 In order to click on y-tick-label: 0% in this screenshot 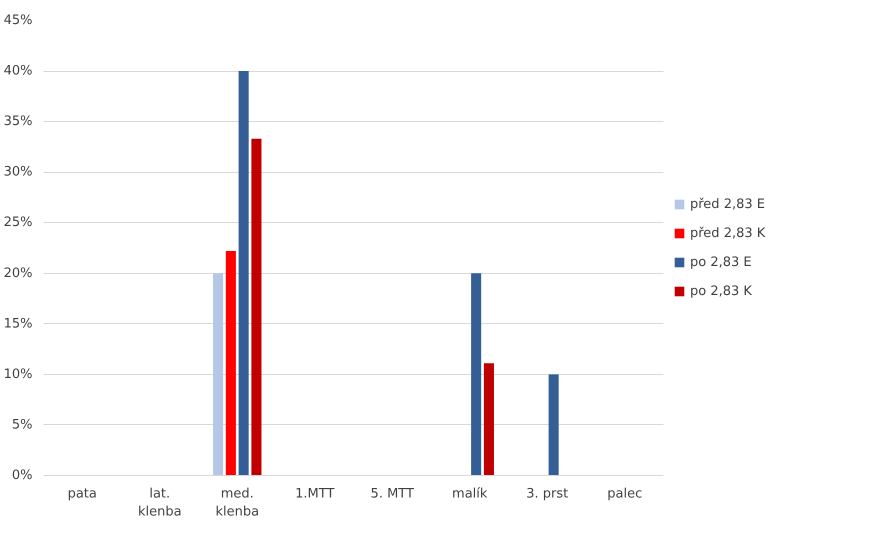, I will do `click(22, 475)`.